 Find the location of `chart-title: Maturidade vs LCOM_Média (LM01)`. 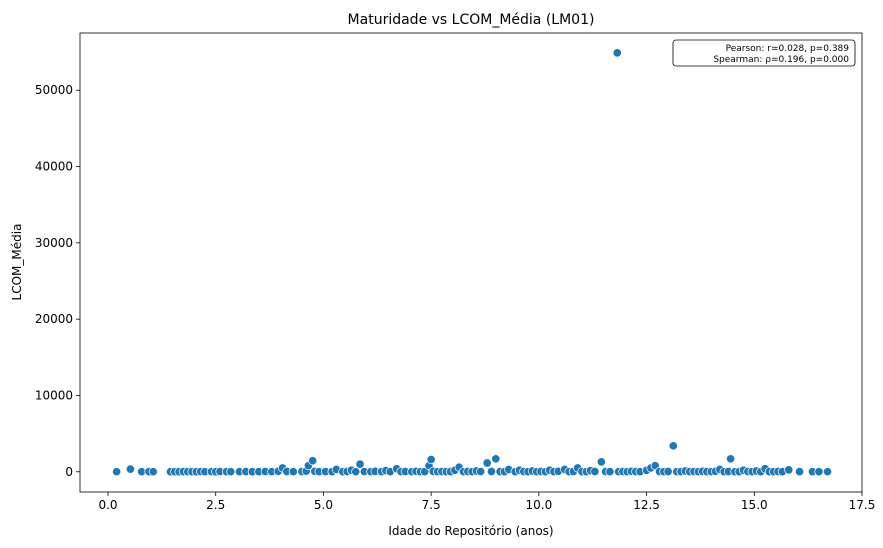

chart-title: Maturidade vs LCOM_Média (LM01) is located at coordinates (471, 20).